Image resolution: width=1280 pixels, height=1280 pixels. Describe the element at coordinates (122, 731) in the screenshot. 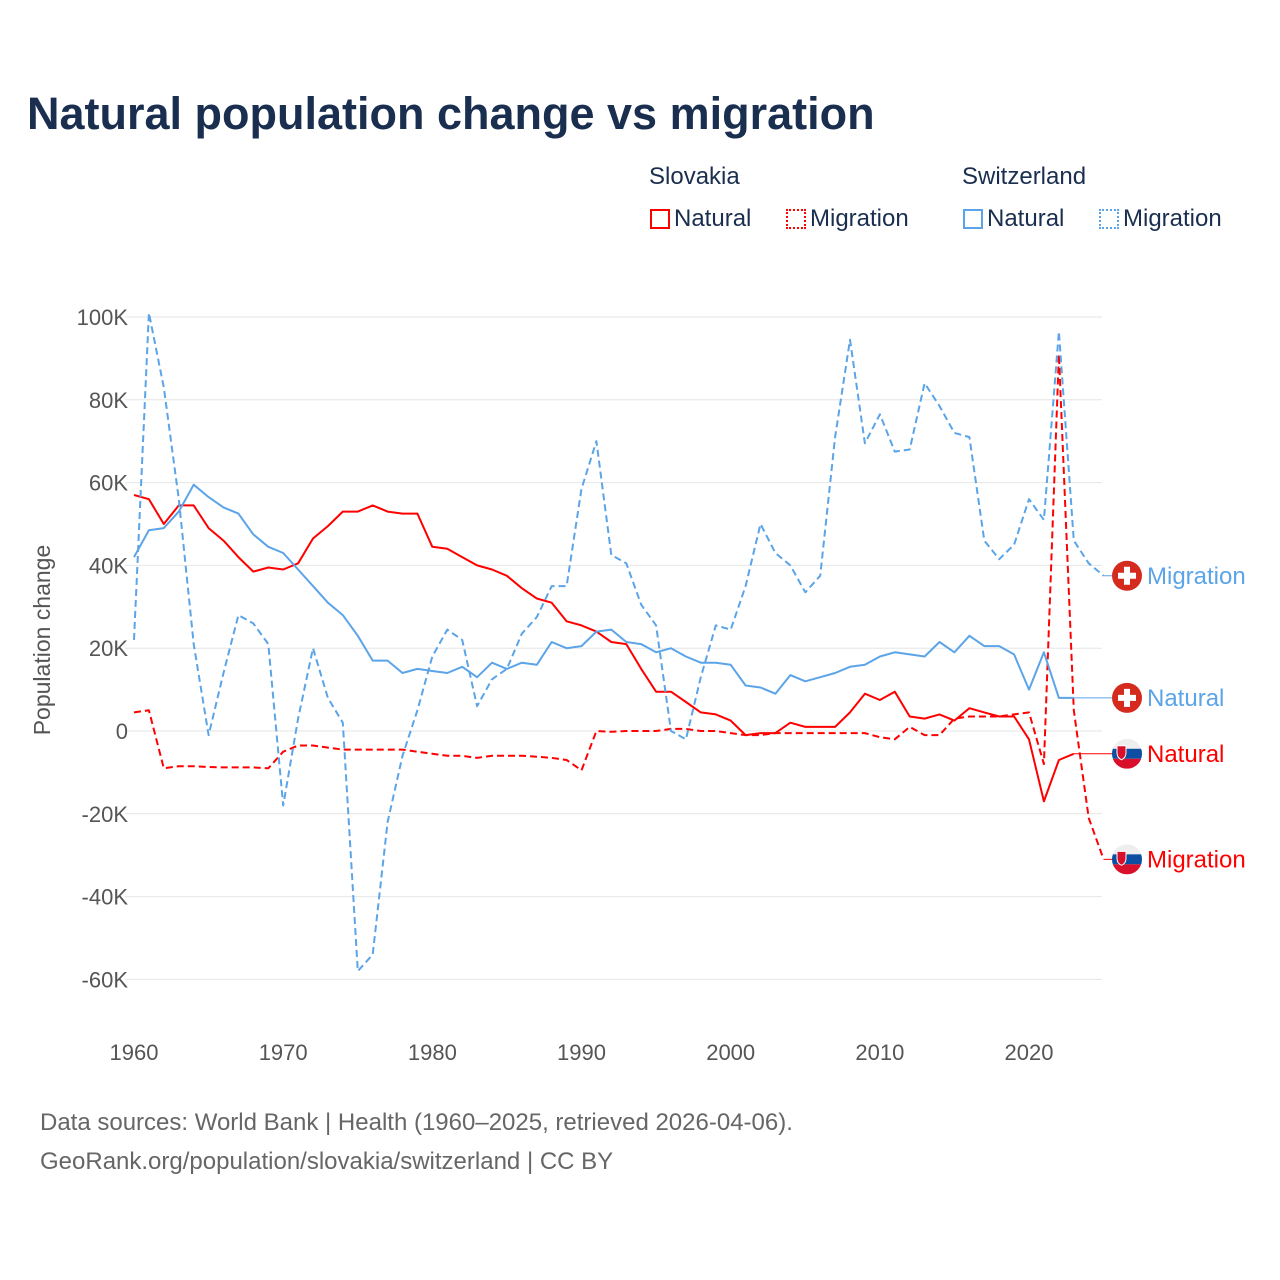

I see `y-tick-label: 0` at that location.